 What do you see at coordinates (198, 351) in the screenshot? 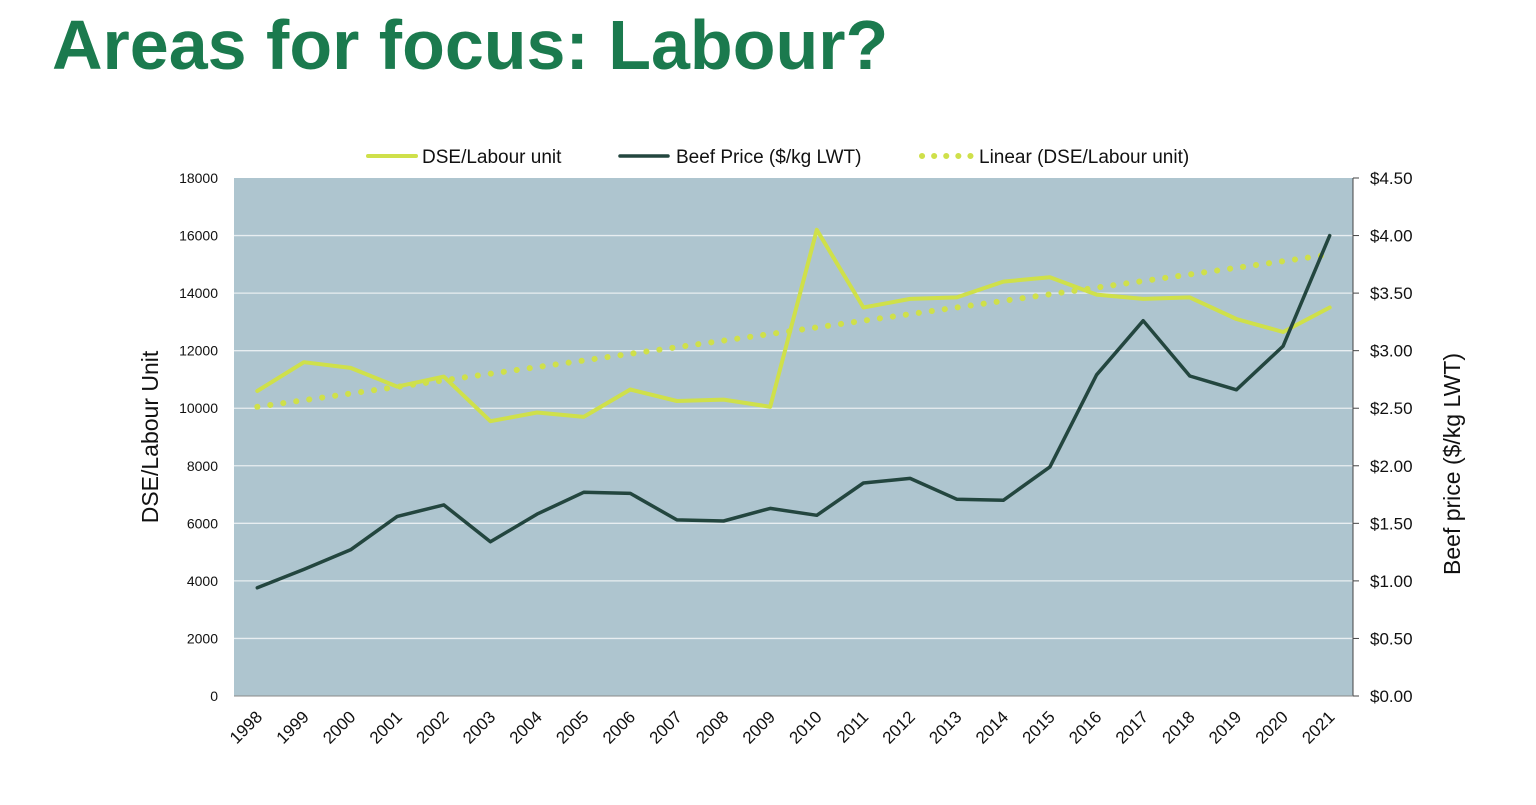
I see `y-tick-label: 12000` at bounding box center [198, 351].